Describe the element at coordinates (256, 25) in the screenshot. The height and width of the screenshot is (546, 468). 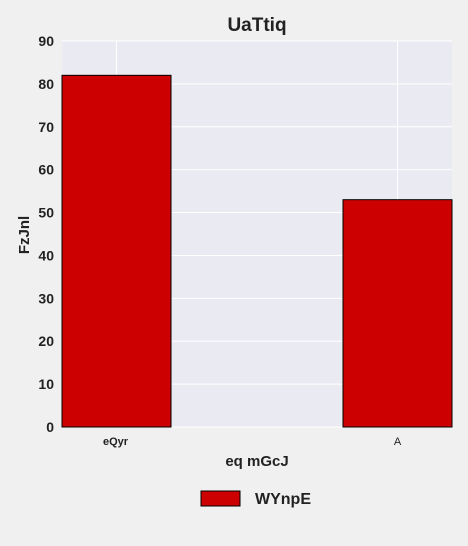
I see `chart-title: UaTtiq` at that location.